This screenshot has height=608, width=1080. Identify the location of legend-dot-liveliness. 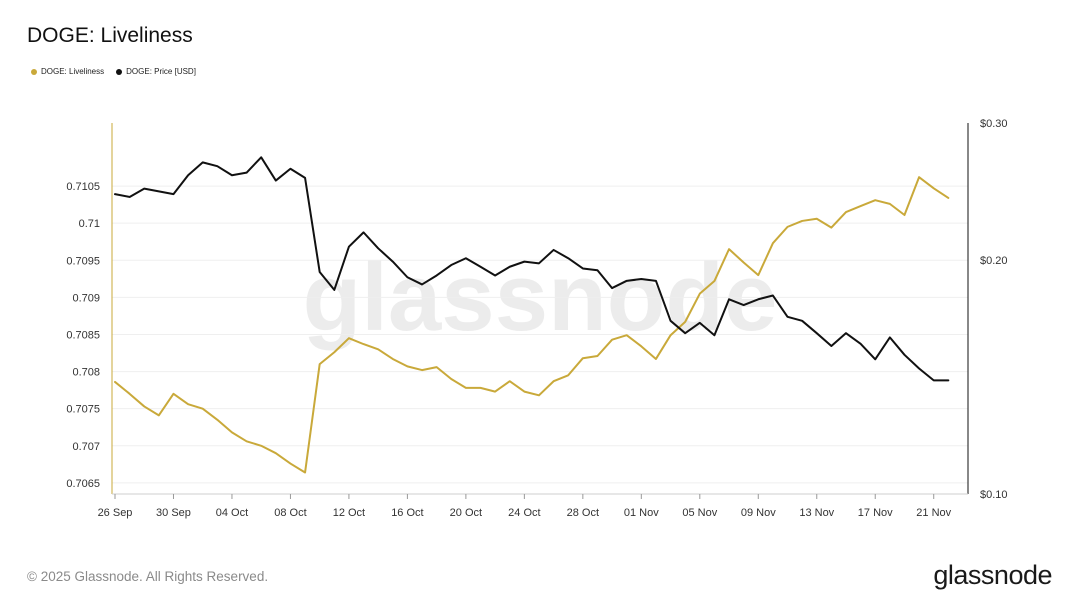
(34, 71).